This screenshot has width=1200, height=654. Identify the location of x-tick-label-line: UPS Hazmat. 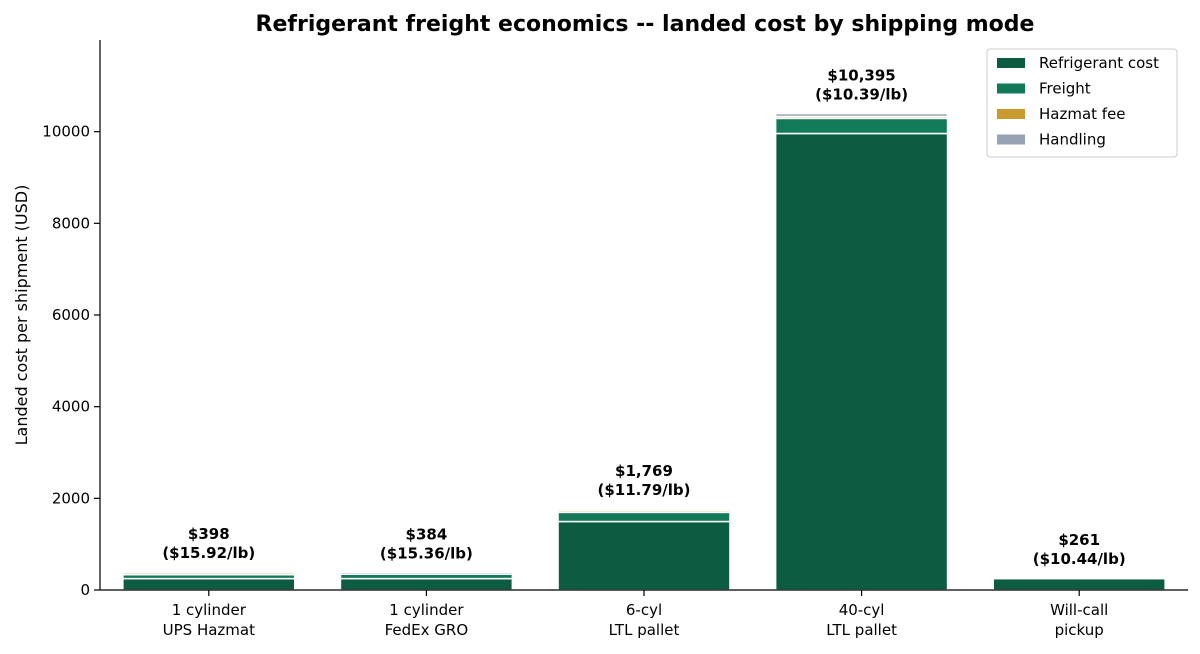
(209, 630).